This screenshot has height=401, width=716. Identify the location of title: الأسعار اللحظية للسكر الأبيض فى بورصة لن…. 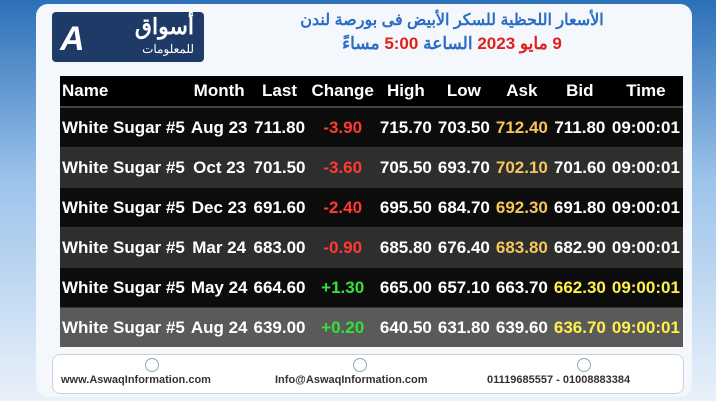
(452, 20).